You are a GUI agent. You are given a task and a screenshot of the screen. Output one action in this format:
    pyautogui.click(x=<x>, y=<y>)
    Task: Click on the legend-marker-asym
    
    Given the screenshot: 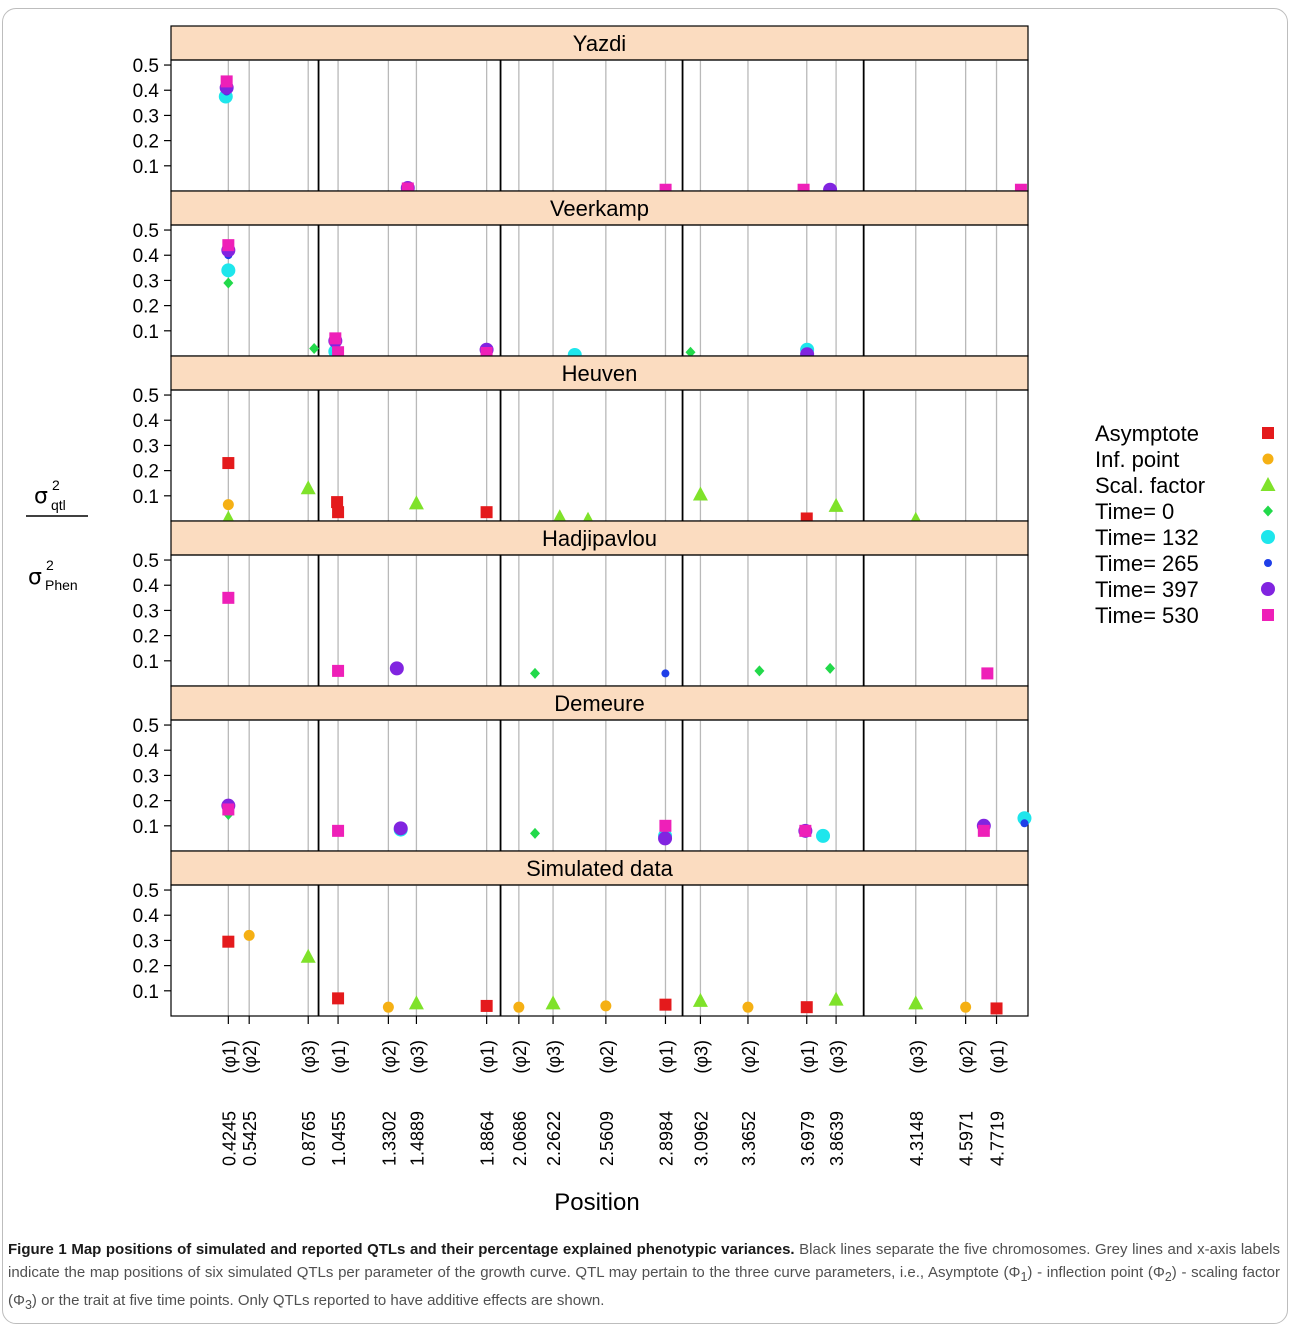 What is the action you would take?
    pyautogui.click(x=1268, y=433)
    